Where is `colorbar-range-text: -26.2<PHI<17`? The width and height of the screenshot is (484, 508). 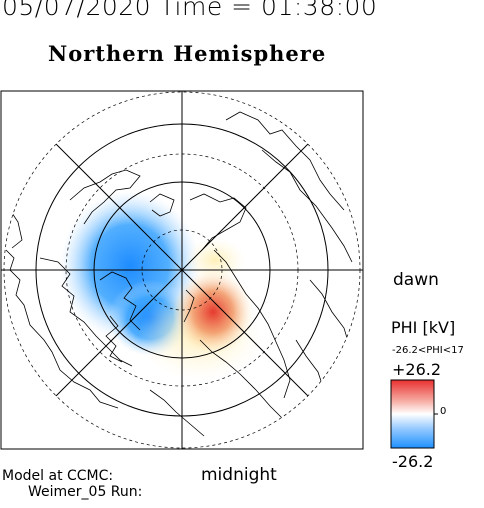 colorbar-range-text: -26.2<PHI<17 is located at coordinates (428, 350).